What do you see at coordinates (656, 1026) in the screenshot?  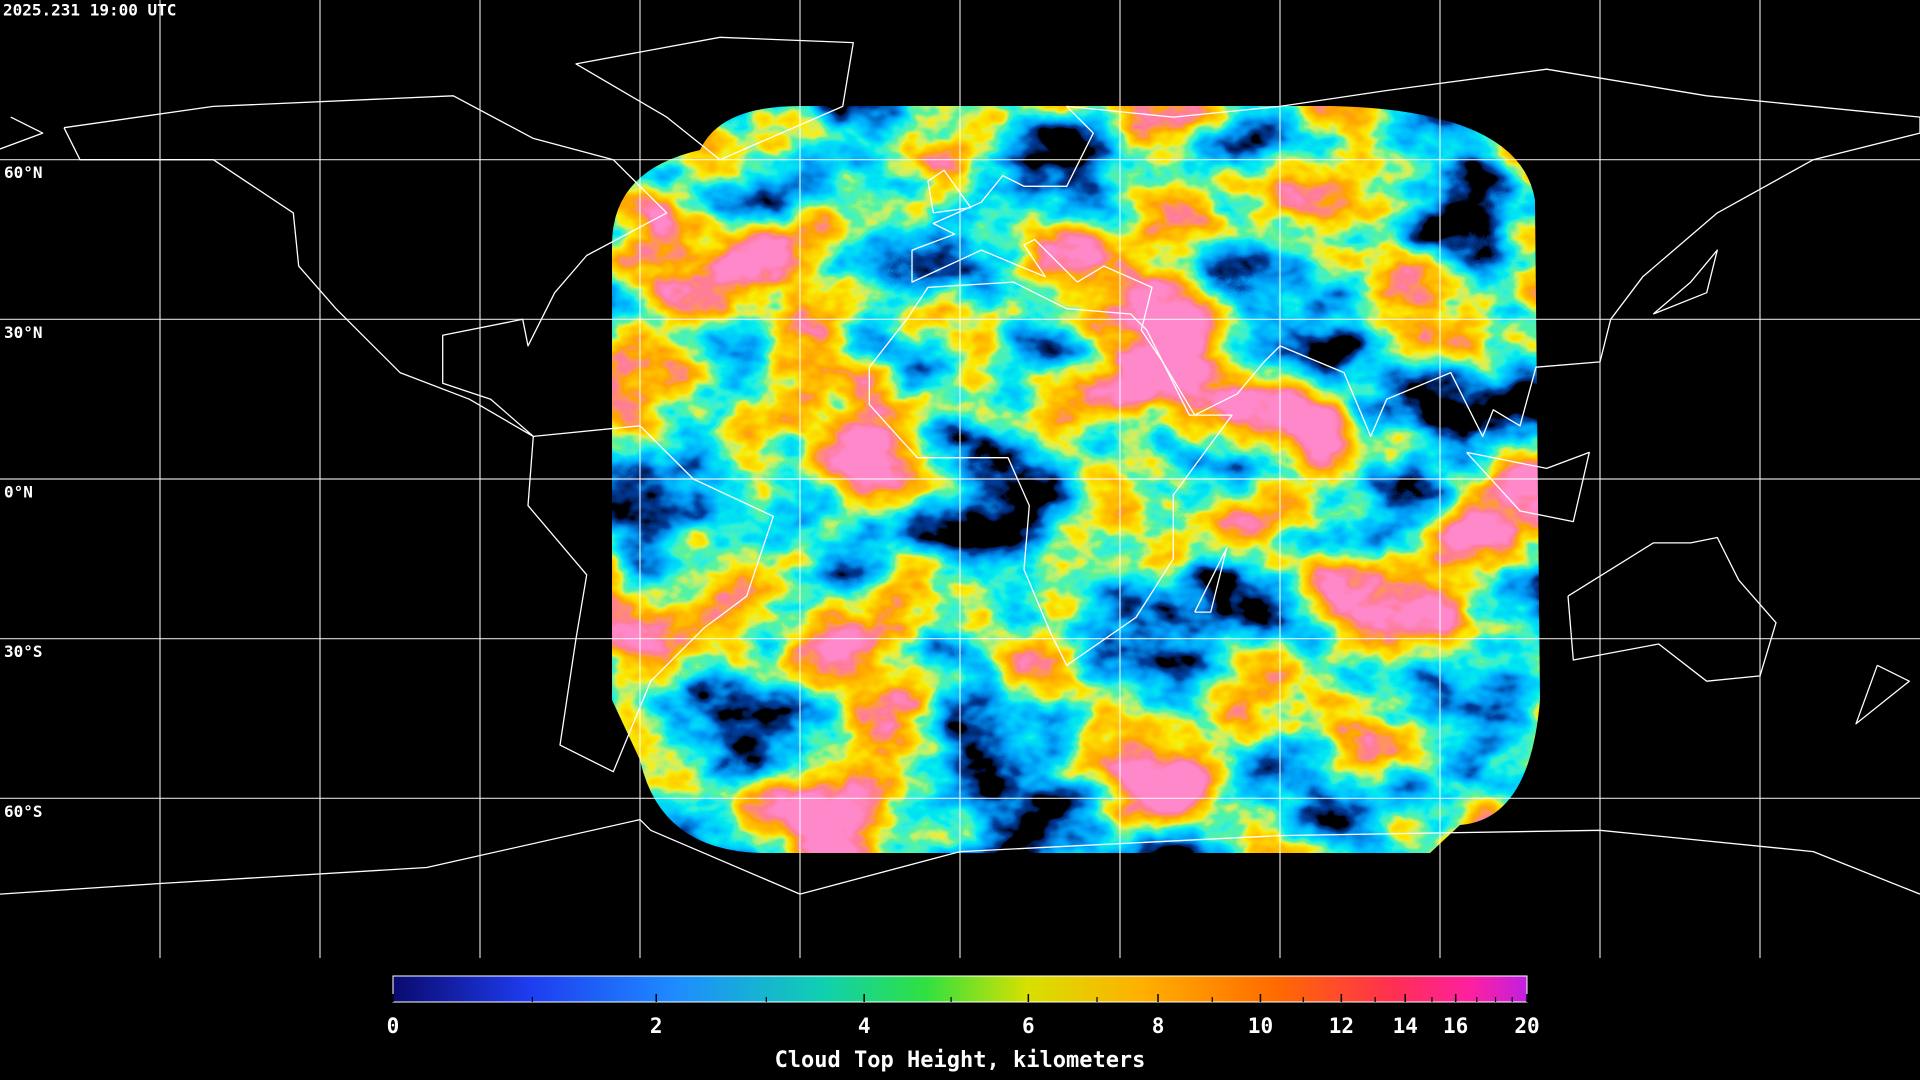 I see `colorbar-tick-label: 2` at bounding box center [656, 1026].